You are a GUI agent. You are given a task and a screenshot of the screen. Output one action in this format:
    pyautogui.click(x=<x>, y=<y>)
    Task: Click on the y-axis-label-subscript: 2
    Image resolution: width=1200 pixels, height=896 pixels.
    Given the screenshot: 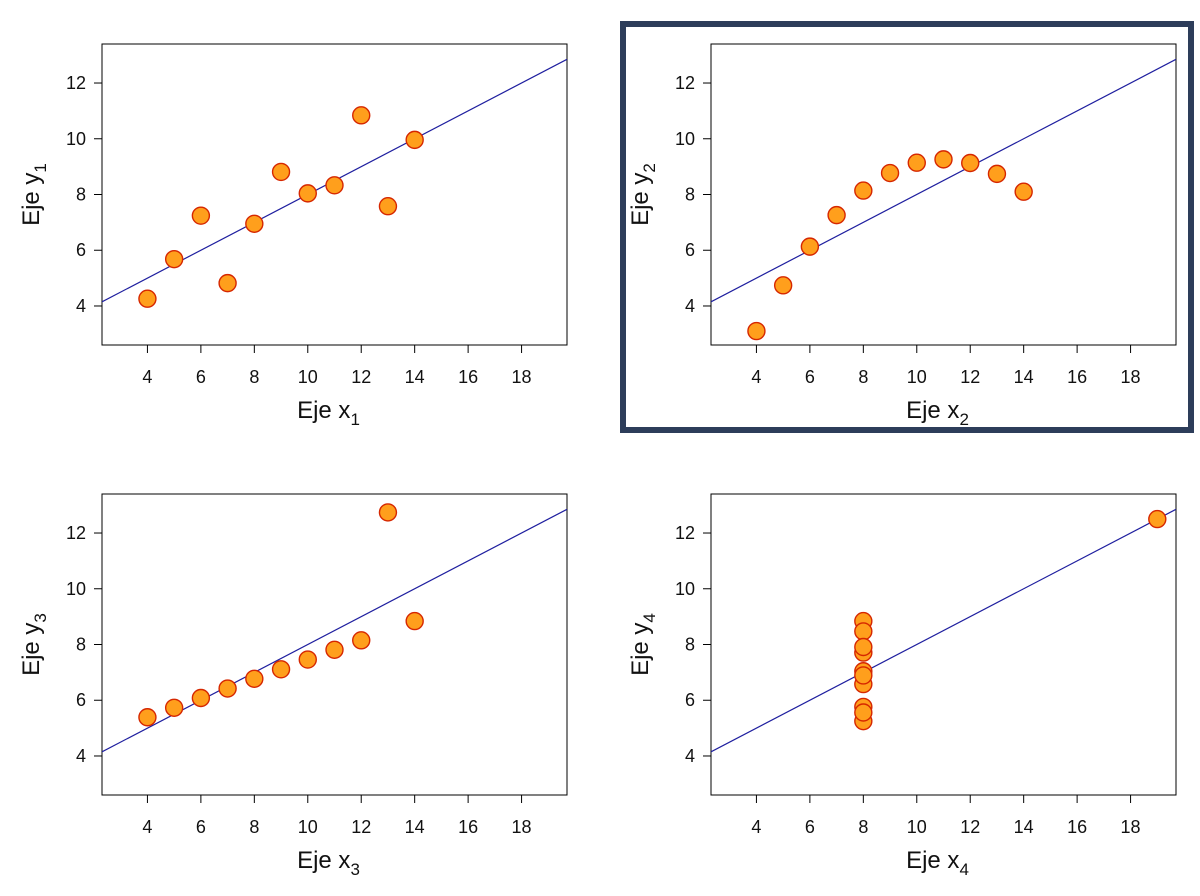 What is the action you would take?
    pyautogui.click(x=649, y=167)
    